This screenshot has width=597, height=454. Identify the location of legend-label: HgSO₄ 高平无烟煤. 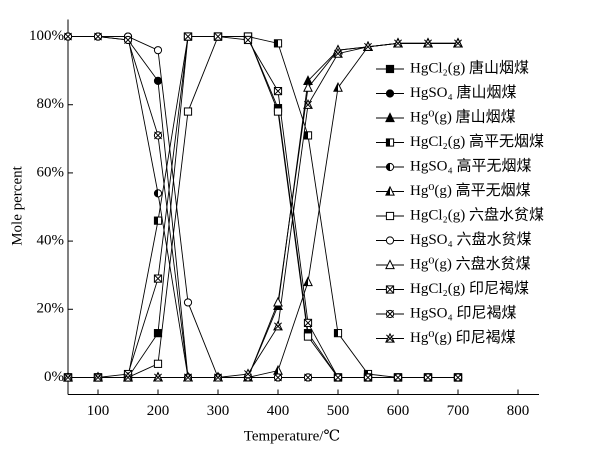
(471, 165).